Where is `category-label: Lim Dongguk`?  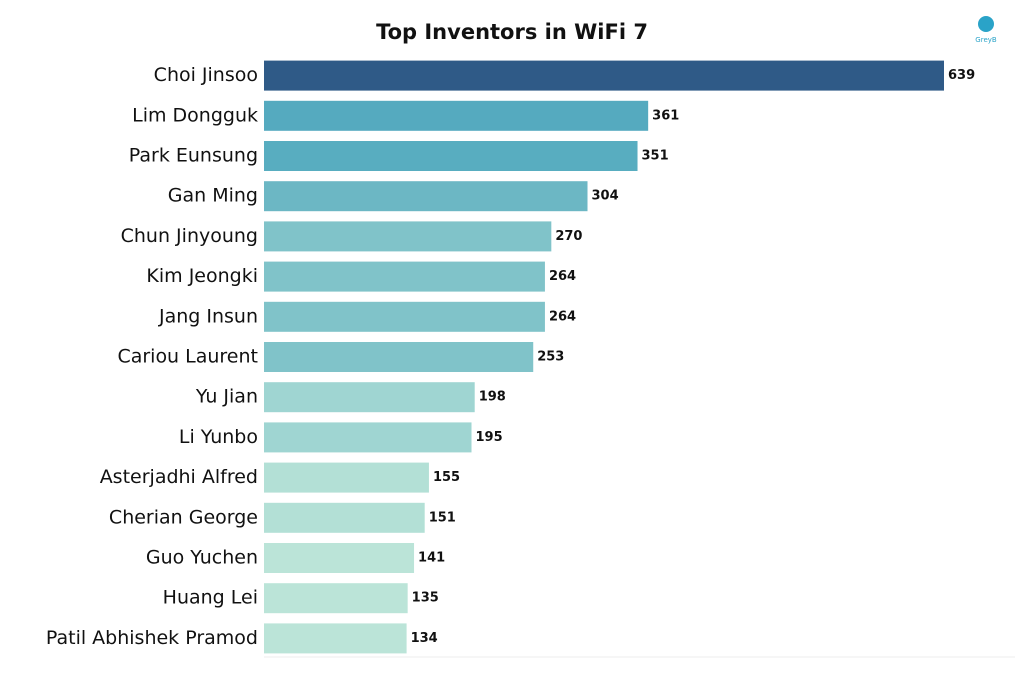 category-label: Lim Dongguk is located at coordinates (195, 115).